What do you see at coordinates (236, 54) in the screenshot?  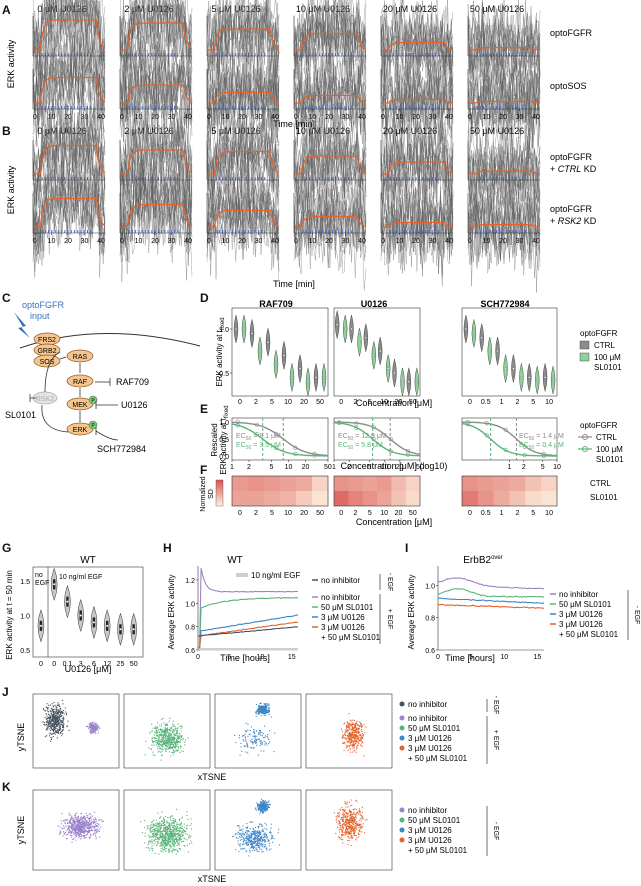 I see `panel-a-r0c2-light-pulse` at bounding box center [236, 54].